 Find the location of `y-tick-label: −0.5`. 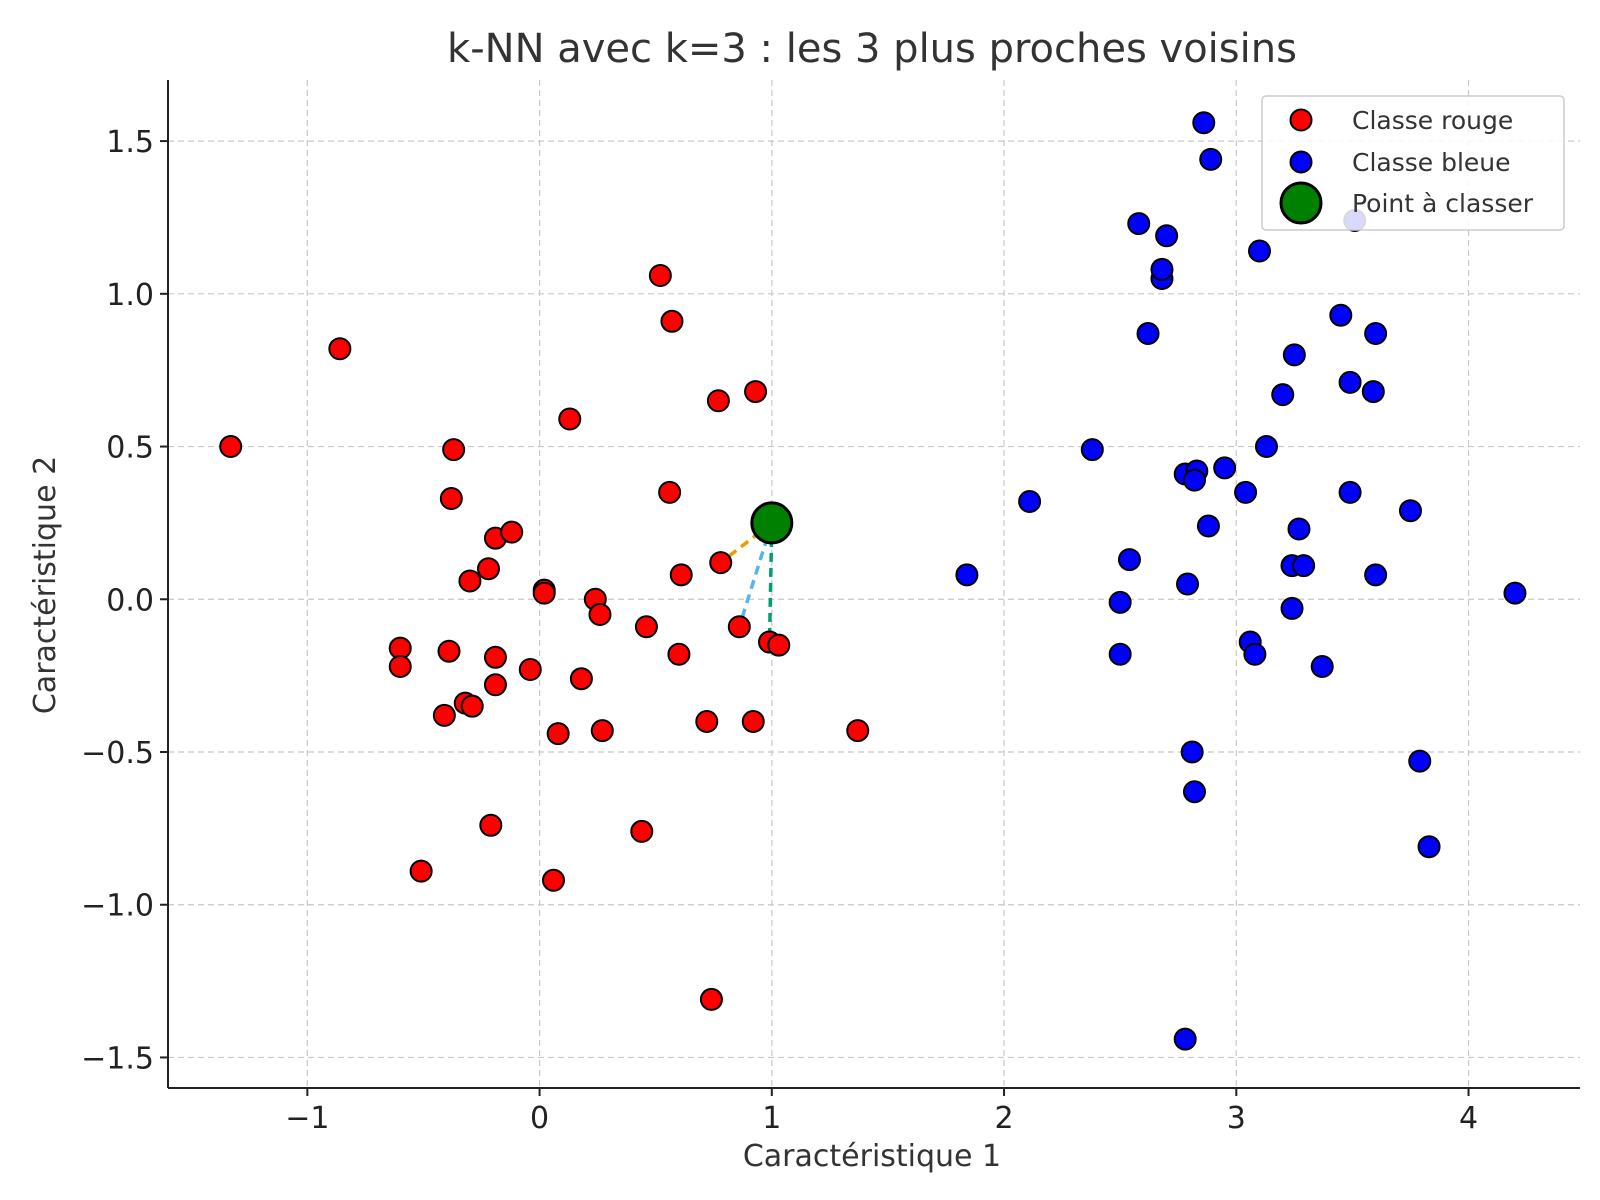

y-tick-label: −0.5 is located at coordinates (117, 753).